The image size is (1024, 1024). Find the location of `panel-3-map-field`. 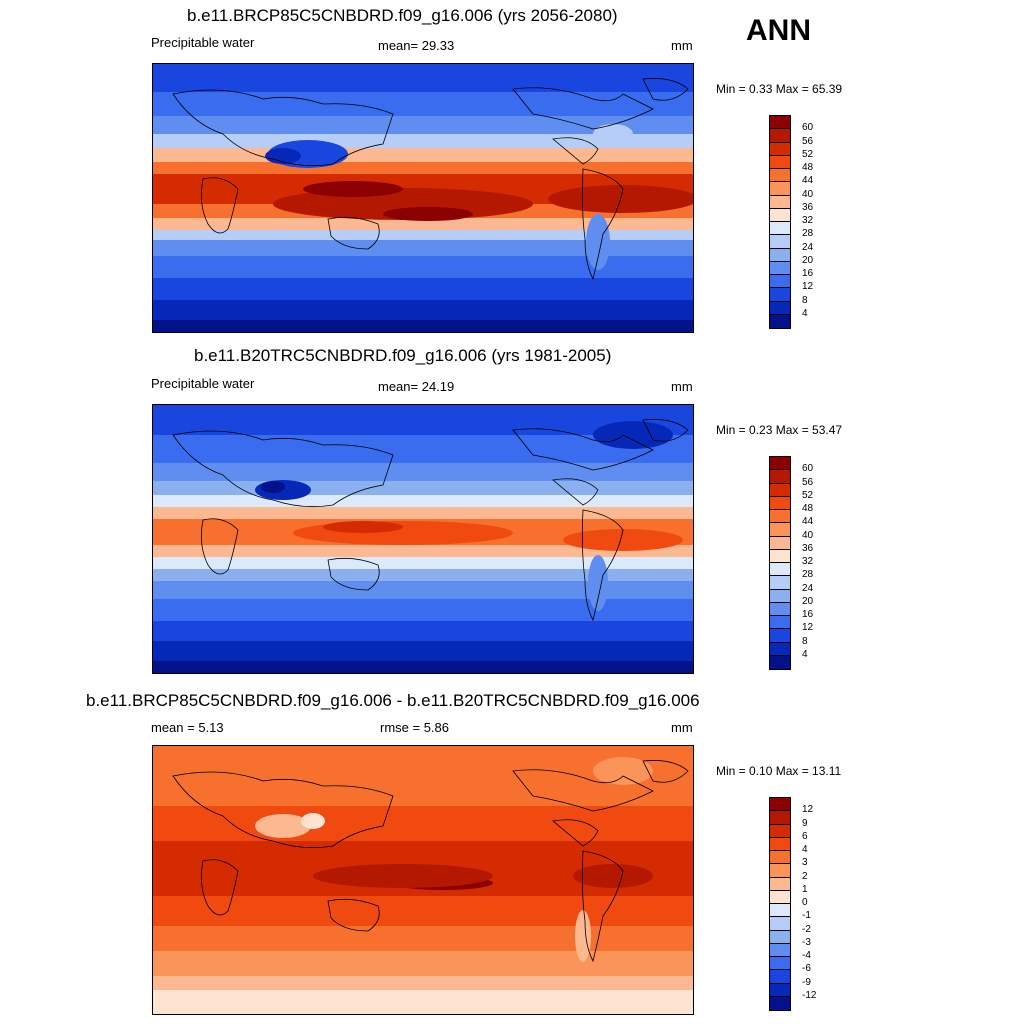

panel-3-map-field is located at coordinates (423, 880).